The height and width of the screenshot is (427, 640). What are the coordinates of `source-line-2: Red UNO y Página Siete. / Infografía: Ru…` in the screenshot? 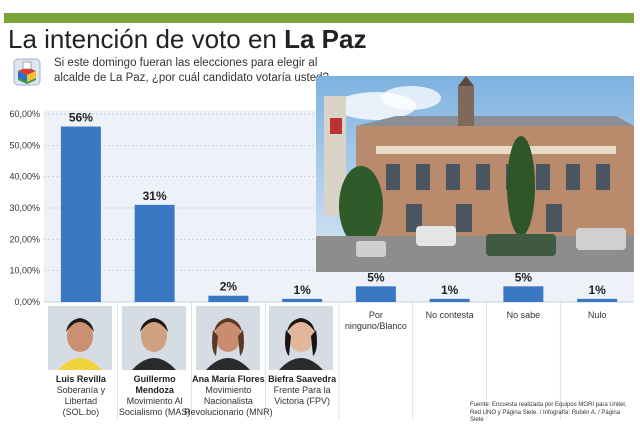 It's located at (545, 416).